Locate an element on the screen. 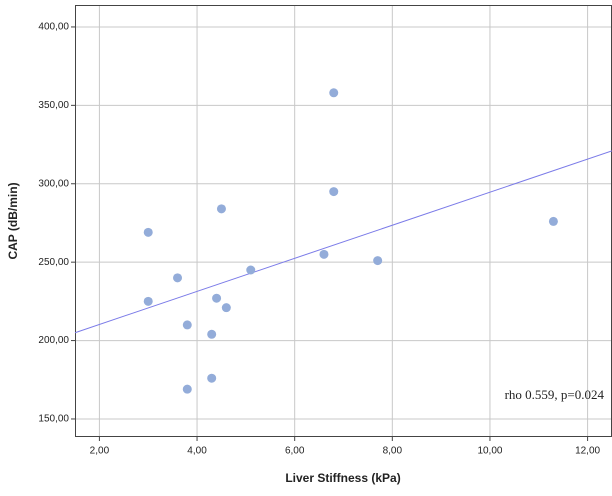 The image size is (612, 496). y-tick-label: 150,00 is located at coordinates (53, 419).